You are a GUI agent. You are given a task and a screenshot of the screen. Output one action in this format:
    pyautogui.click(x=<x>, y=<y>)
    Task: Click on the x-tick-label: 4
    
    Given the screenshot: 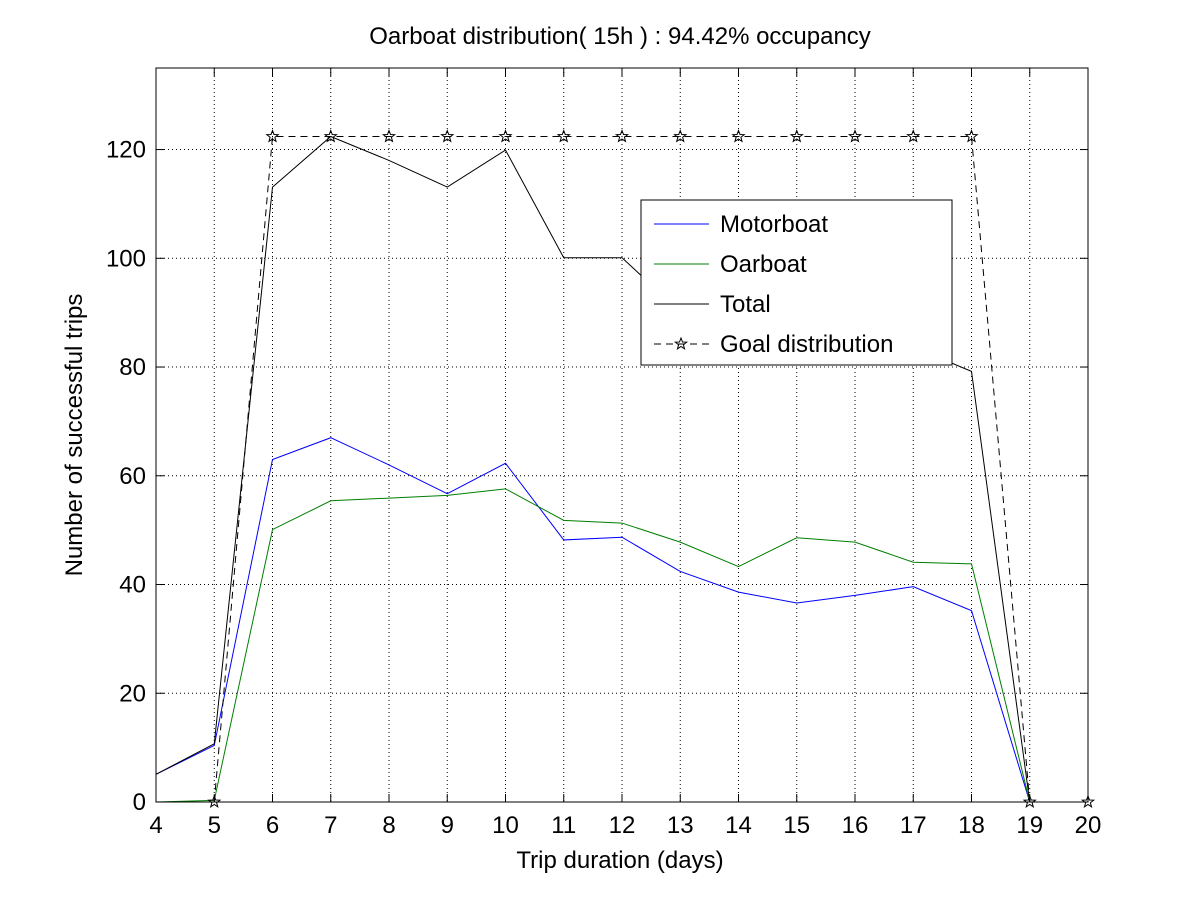 What is the action you would take?
    pyautogui.click(x=155, y=825)
    